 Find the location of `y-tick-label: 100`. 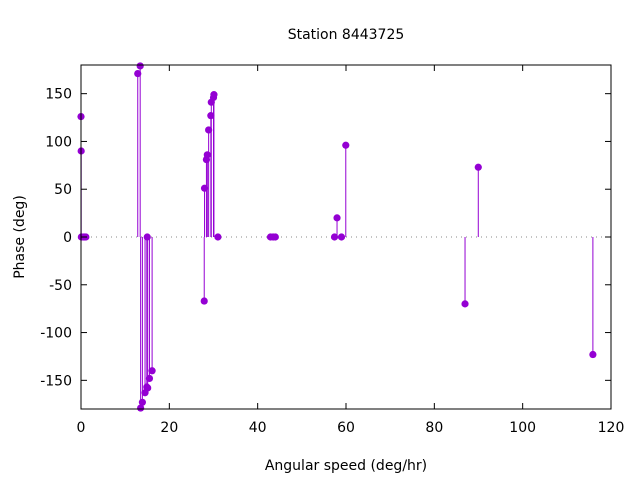

y-tick-label: 100 is located at coordinates (58, 142).